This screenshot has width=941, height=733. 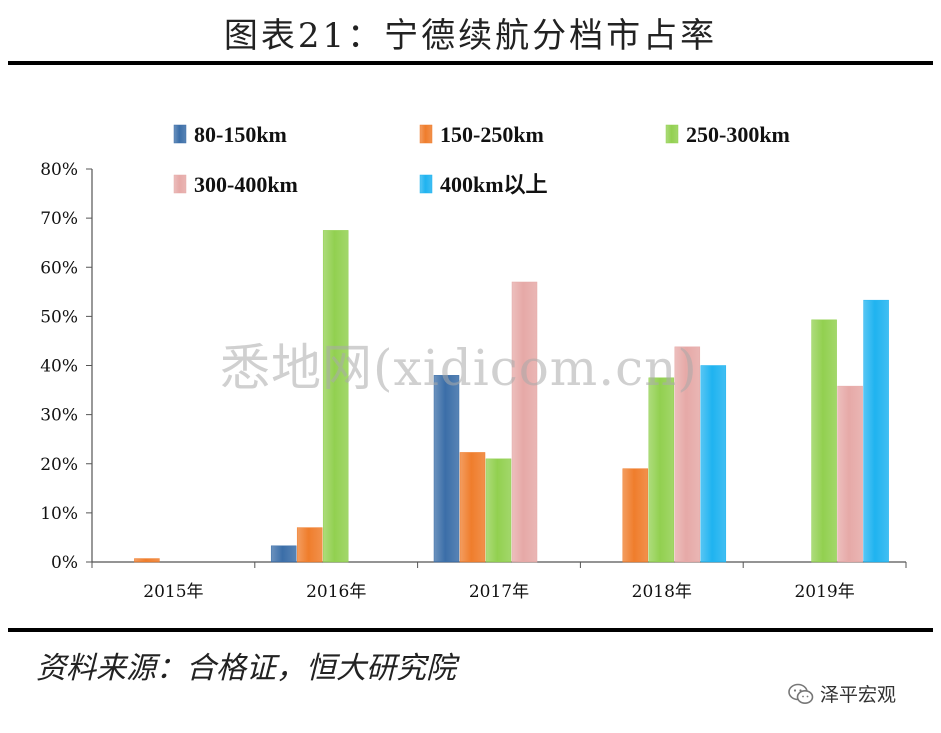 What do you see at coordinates (59, 219) in the screenshot?
I see `y-tick-label: 70%` at bounding box center [59, 219].